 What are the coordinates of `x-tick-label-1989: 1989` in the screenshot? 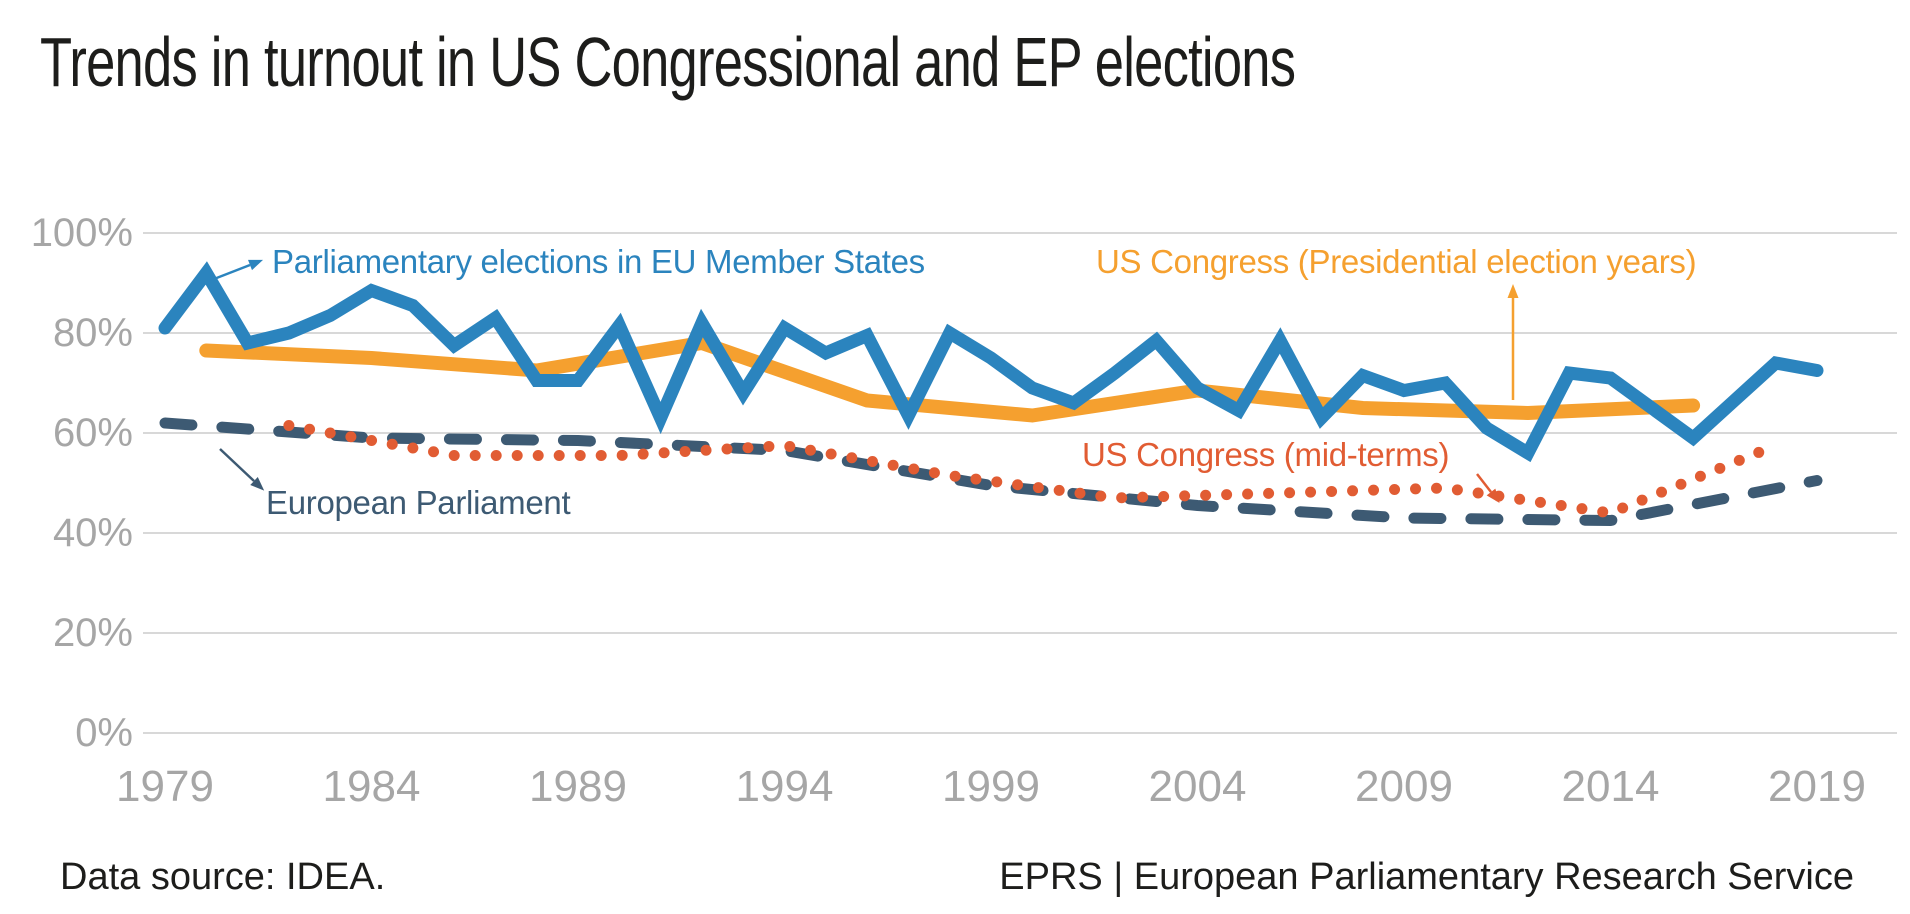 It's located at (578, 786).